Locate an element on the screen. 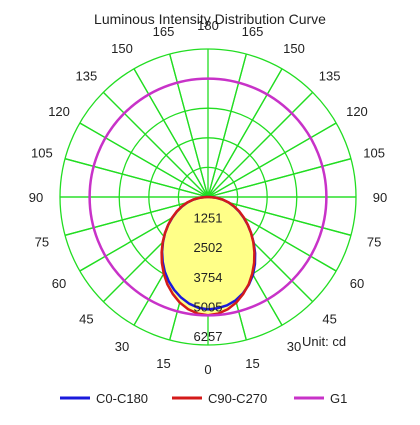 The image size is (420, 425). legend: C0-C180 C90-C270 G1 is located at coordinates (203, 398).